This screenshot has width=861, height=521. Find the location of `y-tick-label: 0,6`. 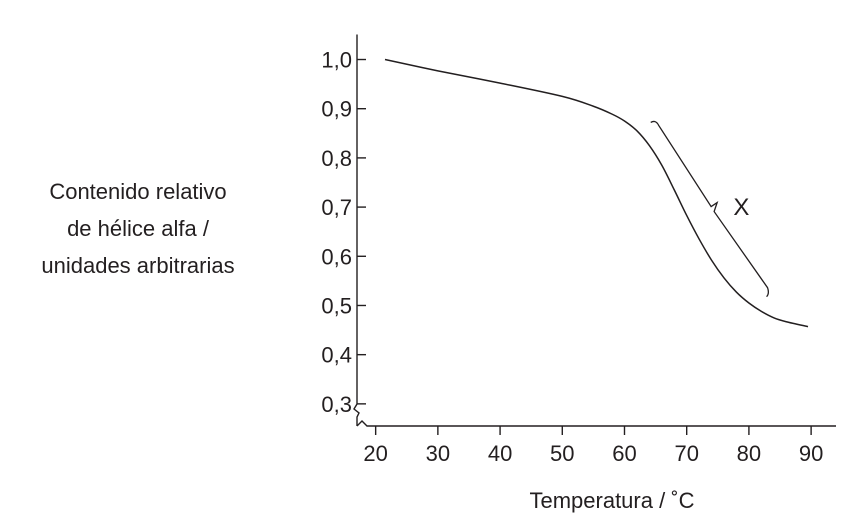

y-tick-label: 0,6 is located at coordinates (336, 256).